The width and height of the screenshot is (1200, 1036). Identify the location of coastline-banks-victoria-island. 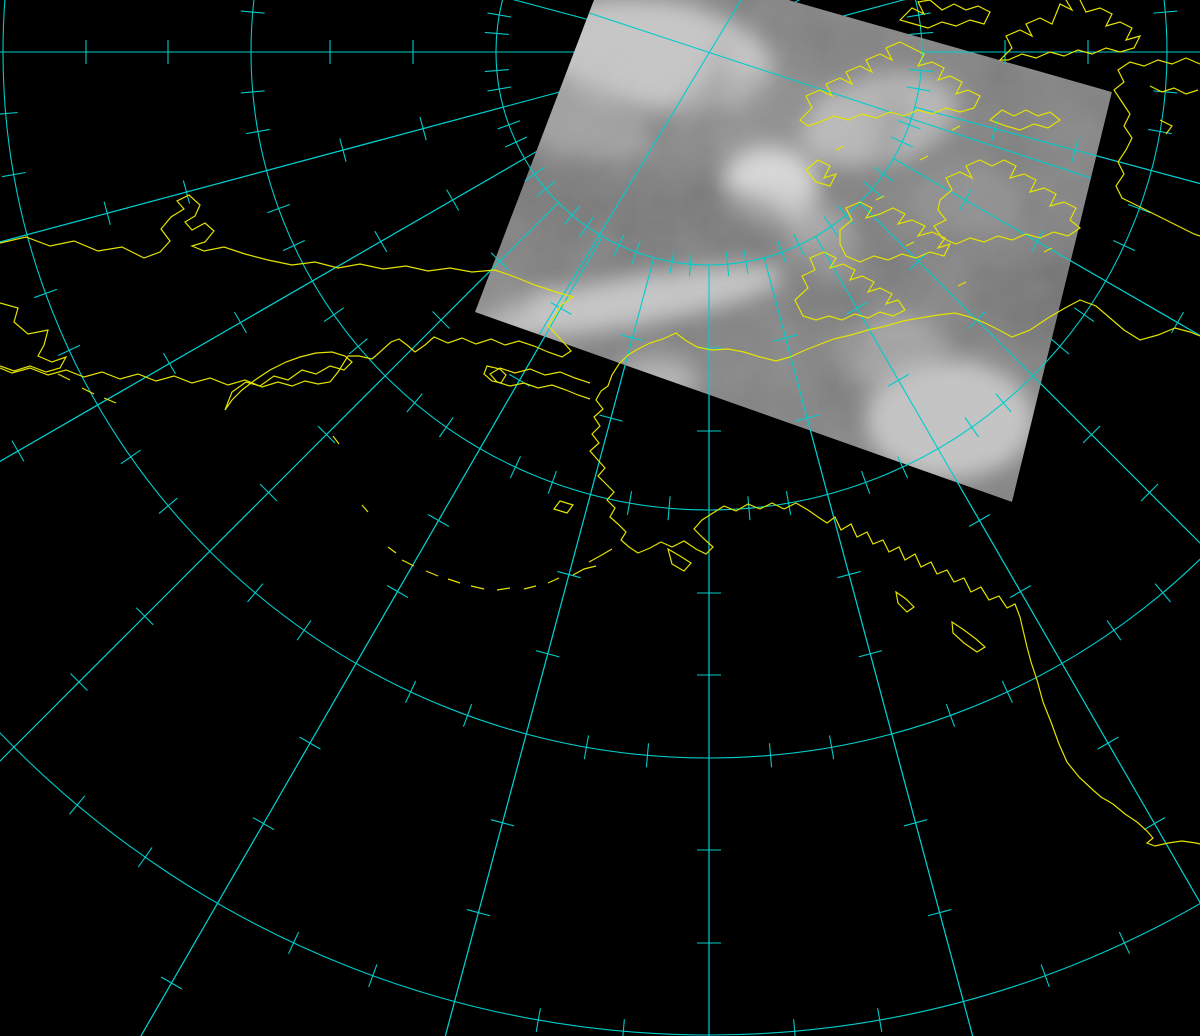
(850, 286).